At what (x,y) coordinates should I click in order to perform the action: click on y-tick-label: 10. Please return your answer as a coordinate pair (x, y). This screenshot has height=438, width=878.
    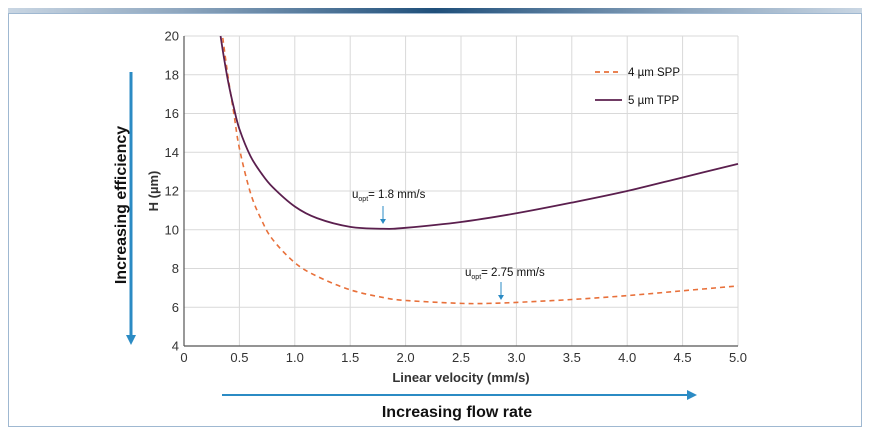
    Looking at the image, I should click on (172, 229).